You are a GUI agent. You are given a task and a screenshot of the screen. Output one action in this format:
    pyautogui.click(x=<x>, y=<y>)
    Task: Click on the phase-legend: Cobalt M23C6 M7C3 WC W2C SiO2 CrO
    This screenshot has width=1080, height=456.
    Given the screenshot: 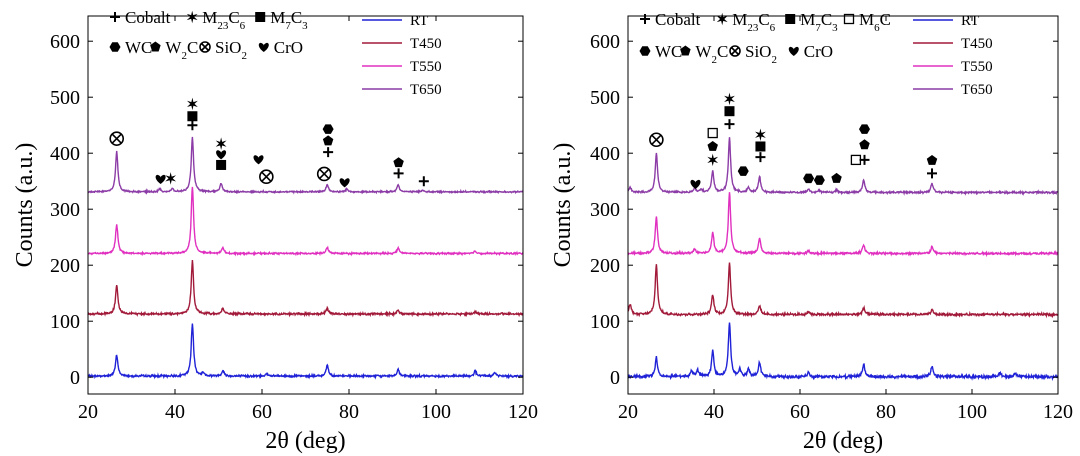 What is the action you would take?
    pyautogui.click(x=208, y=35)
    